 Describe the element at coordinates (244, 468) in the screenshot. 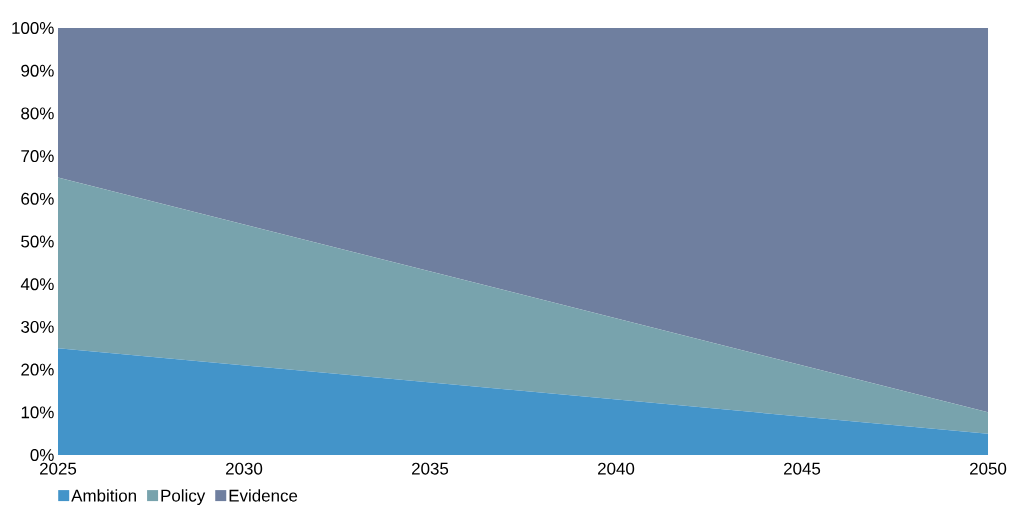

I see `x-tick-label: 2030` at that location.